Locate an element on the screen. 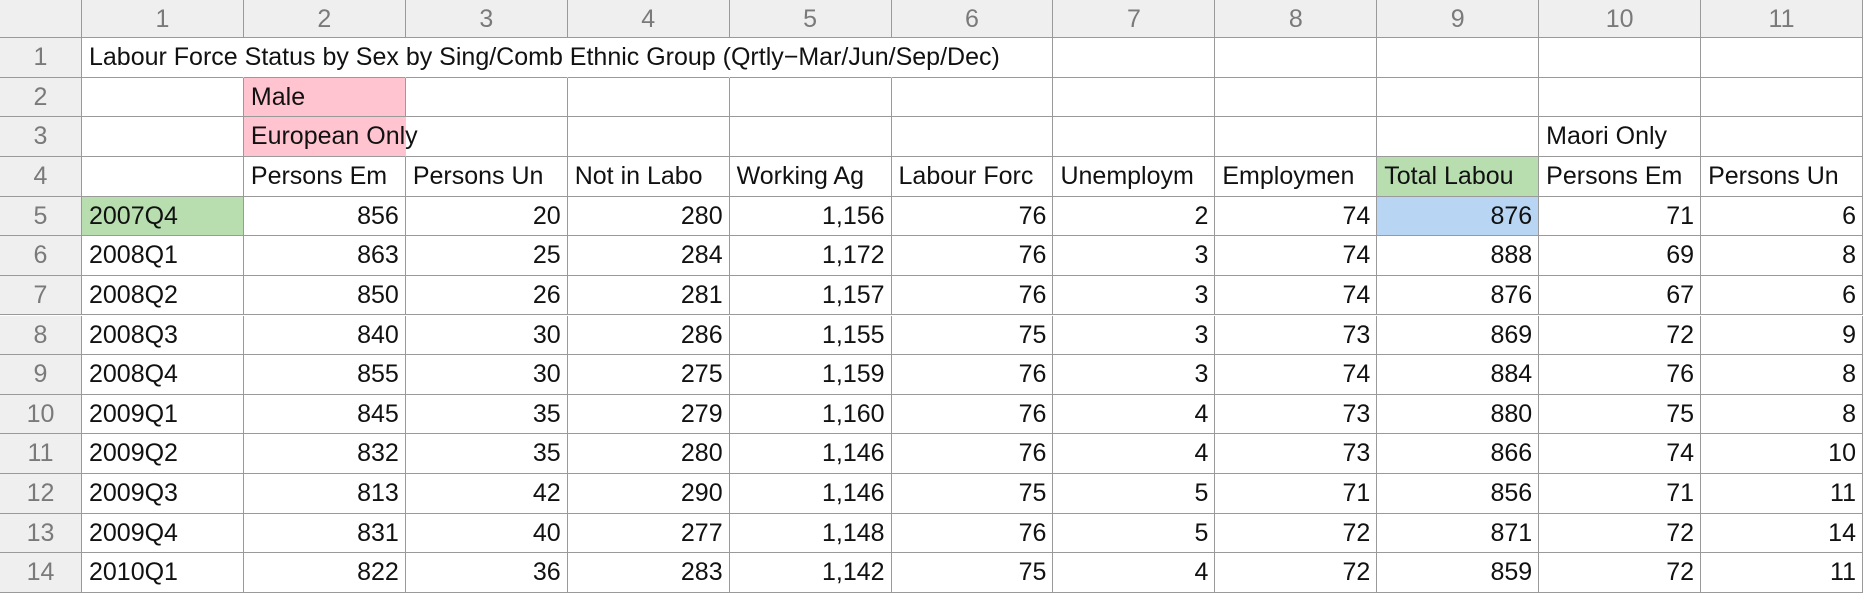 The image size is (1863, 593). row-header: 7 is located at coordinates (41, 295).